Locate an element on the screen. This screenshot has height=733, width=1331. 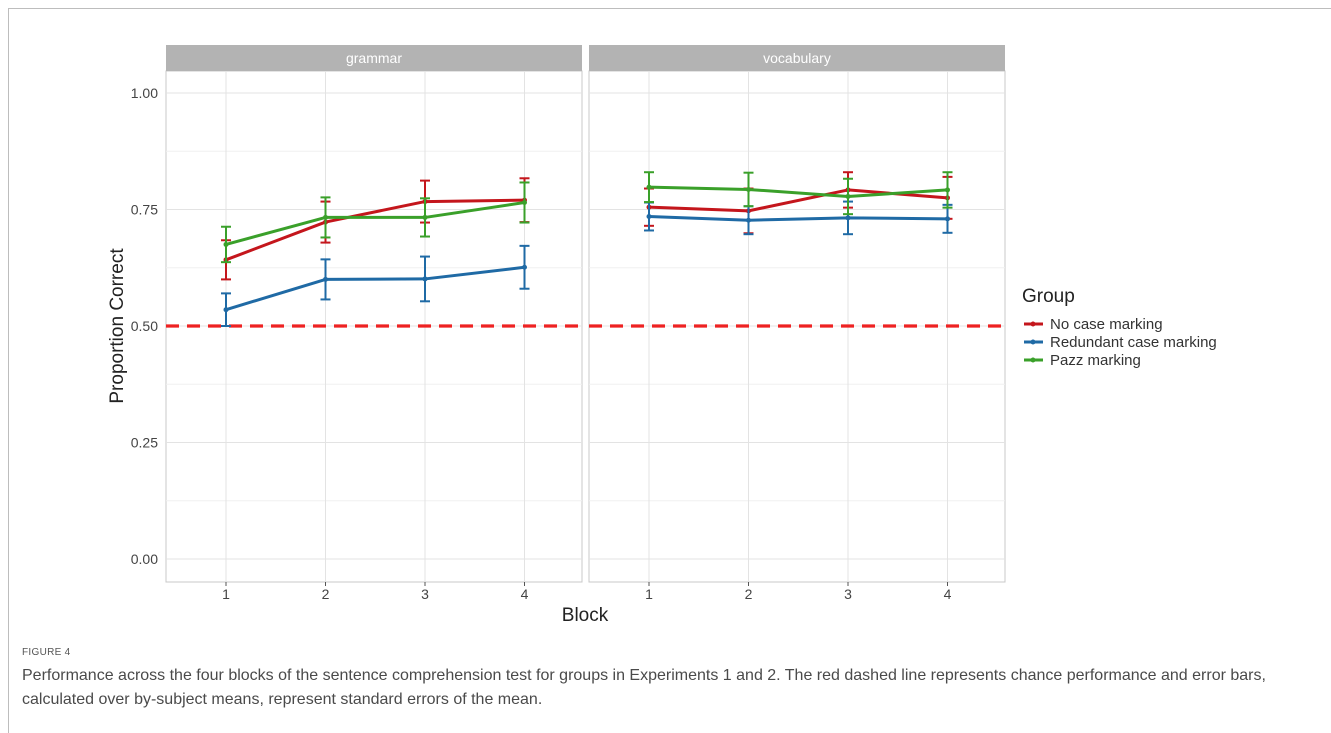
y-axis-title: Proportion Correct is located at coordinates (117, 326).